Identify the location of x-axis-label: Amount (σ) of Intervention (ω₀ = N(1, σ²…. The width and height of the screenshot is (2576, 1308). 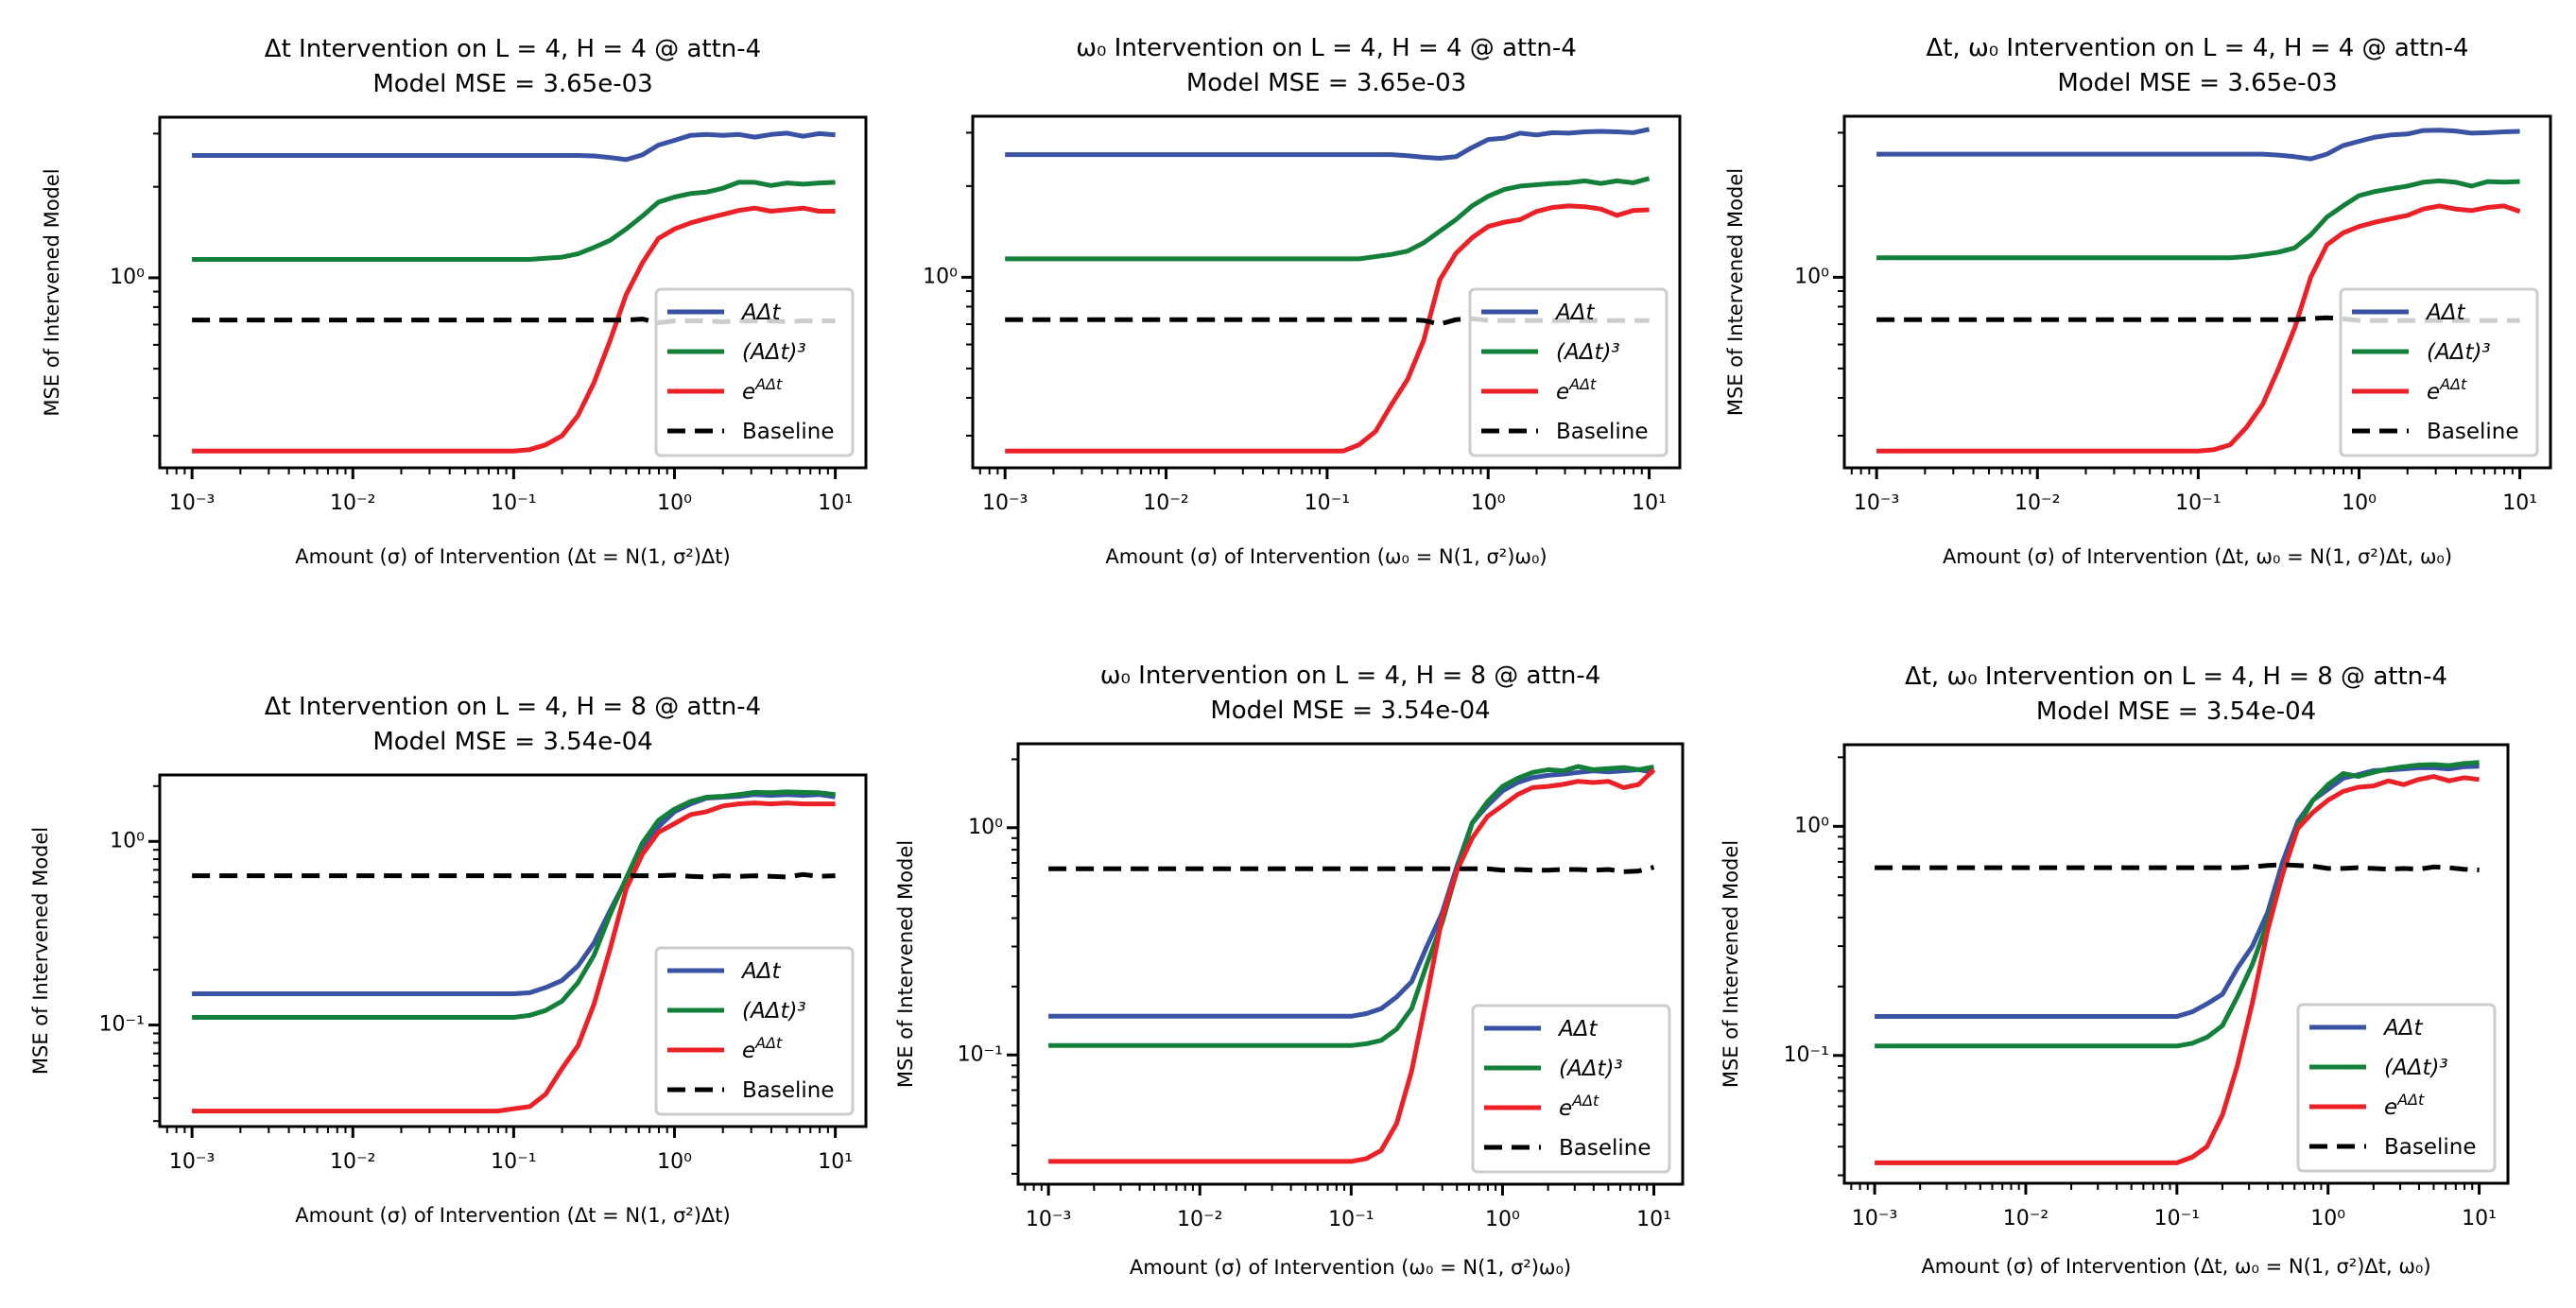
(1350, 1268).